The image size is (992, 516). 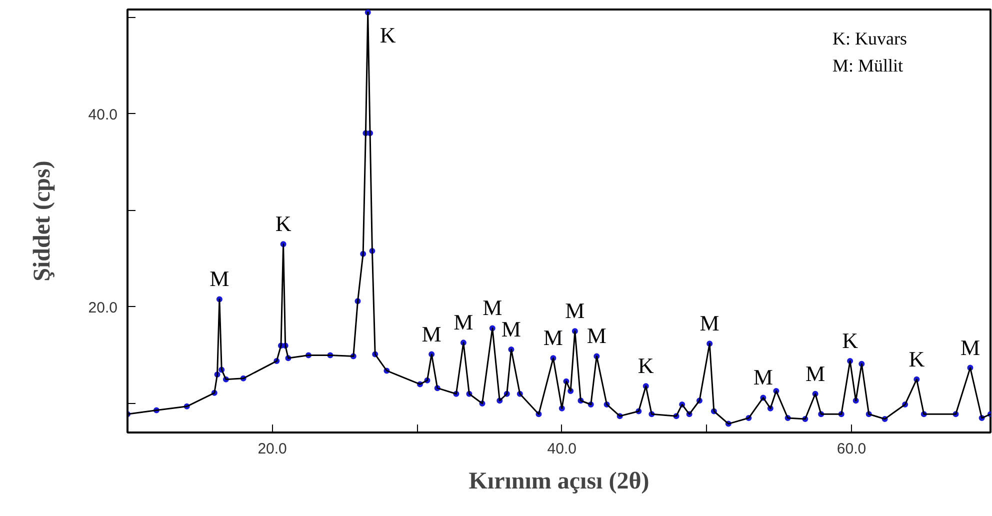 What do you see at coordinates (272, 449) in the screenshot?
I see `x-tick-label: 20.0` at bounding box center [272, 449].